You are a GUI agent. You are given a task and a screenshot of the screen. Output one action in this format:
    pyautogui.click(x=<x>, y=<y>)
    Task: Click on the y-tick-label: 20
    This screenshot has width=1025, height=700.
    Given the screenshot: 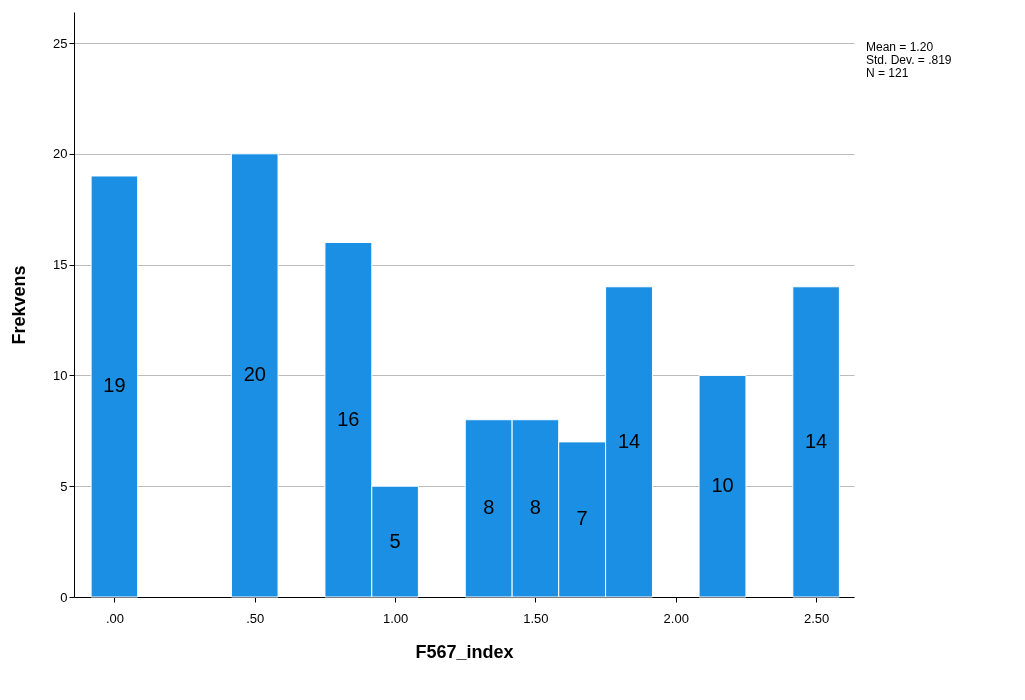 What is the action you would take?
    pyautogui.click(x=60, y=154)
    